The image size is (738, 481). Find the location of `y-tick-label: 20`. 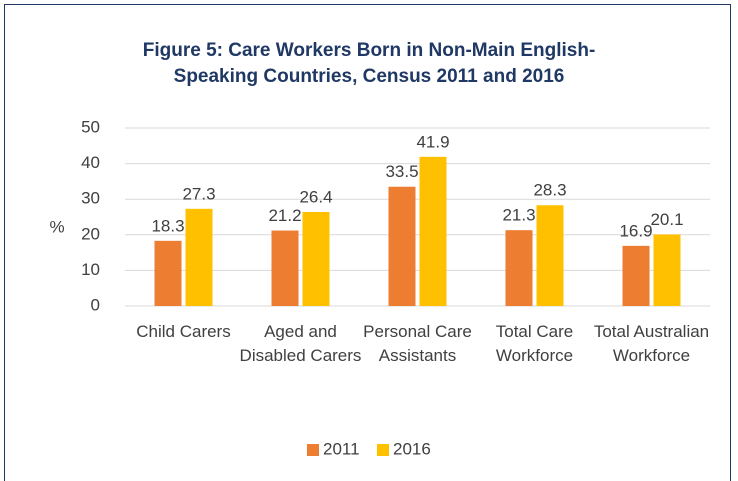

y-tick-label: 20 is located at coordinates (90, 233).